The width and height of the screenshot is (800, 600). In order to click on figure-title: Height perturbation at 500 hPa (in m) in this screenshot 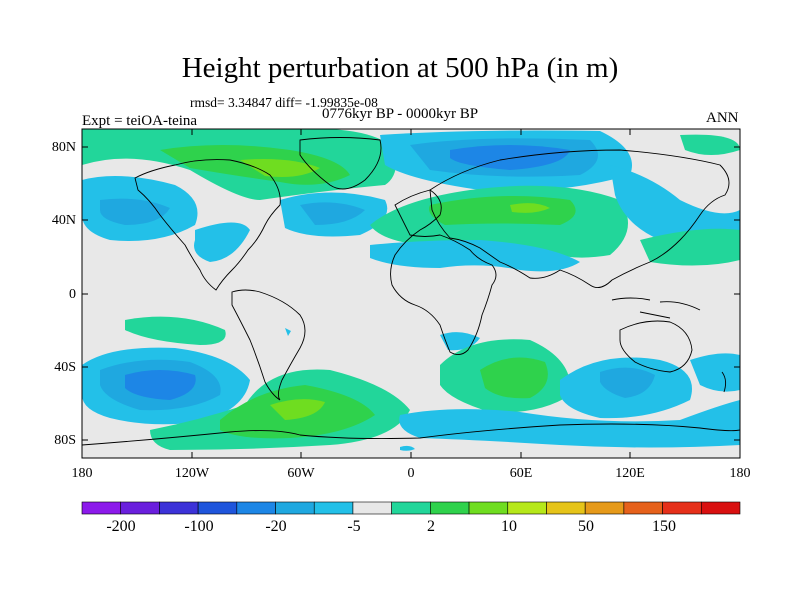, I will do `click(400, 68)`.